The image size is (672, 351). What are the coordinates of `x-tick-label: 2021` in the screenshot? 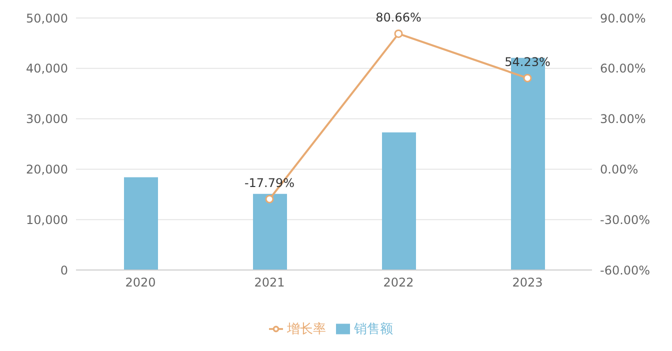 It's located at (269, 283).